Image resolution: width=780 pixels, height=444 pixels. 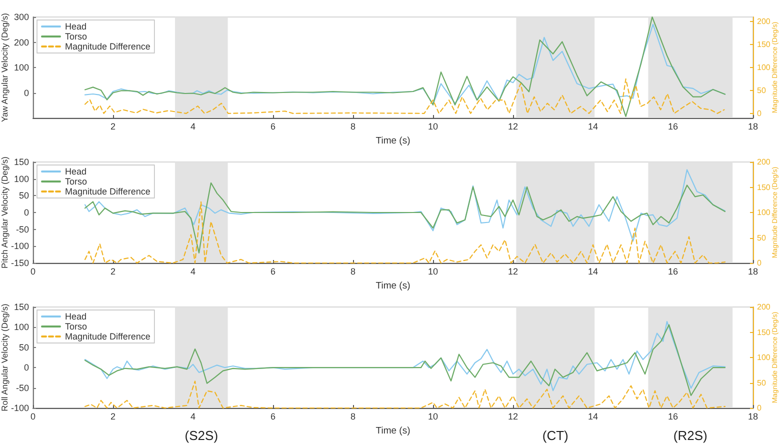 I want to click on y-axis-title: Pitch Angular Velocity (Deg/s), so click(x=5, y=212).